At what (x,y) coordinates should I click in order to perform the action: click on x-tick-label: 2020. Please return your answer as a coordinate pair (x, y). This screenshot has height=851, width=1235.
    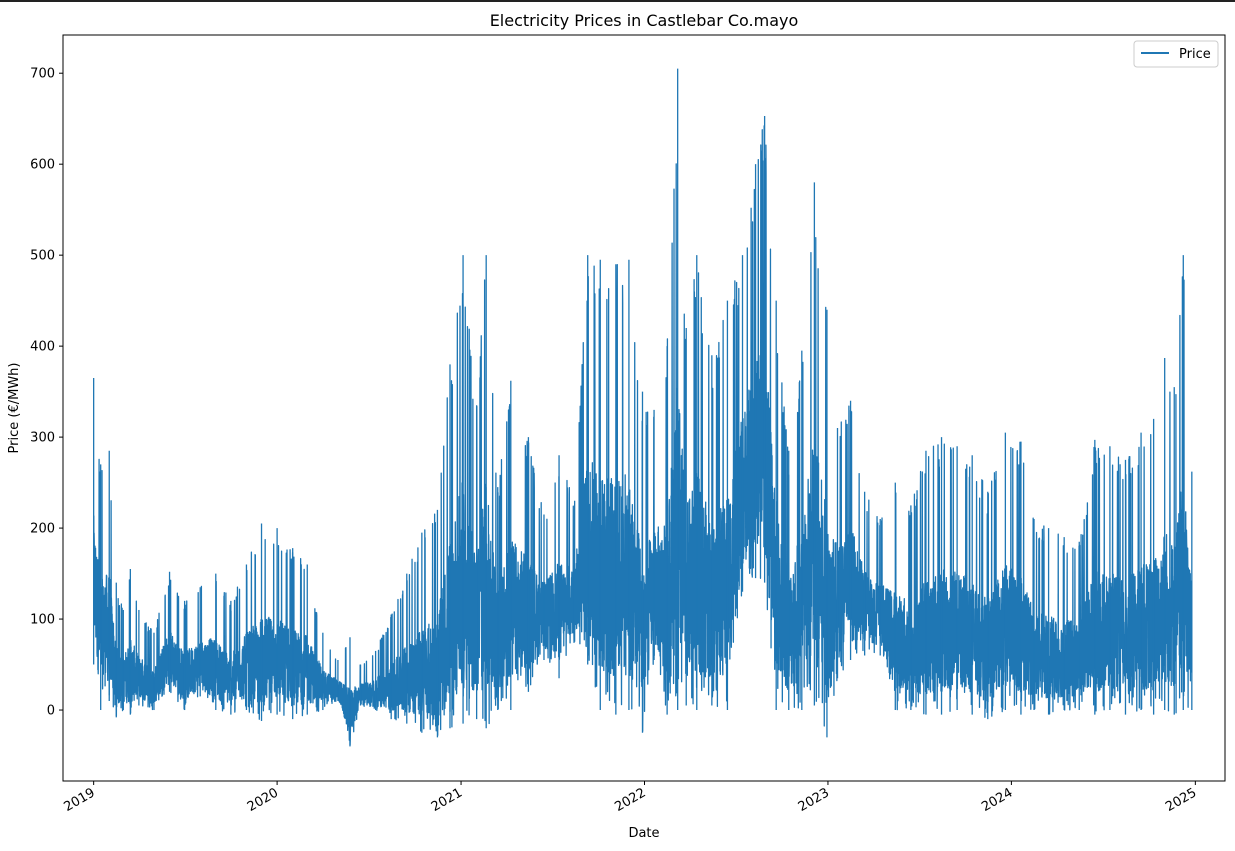
    Looking at the image, I should click on (263, 800).